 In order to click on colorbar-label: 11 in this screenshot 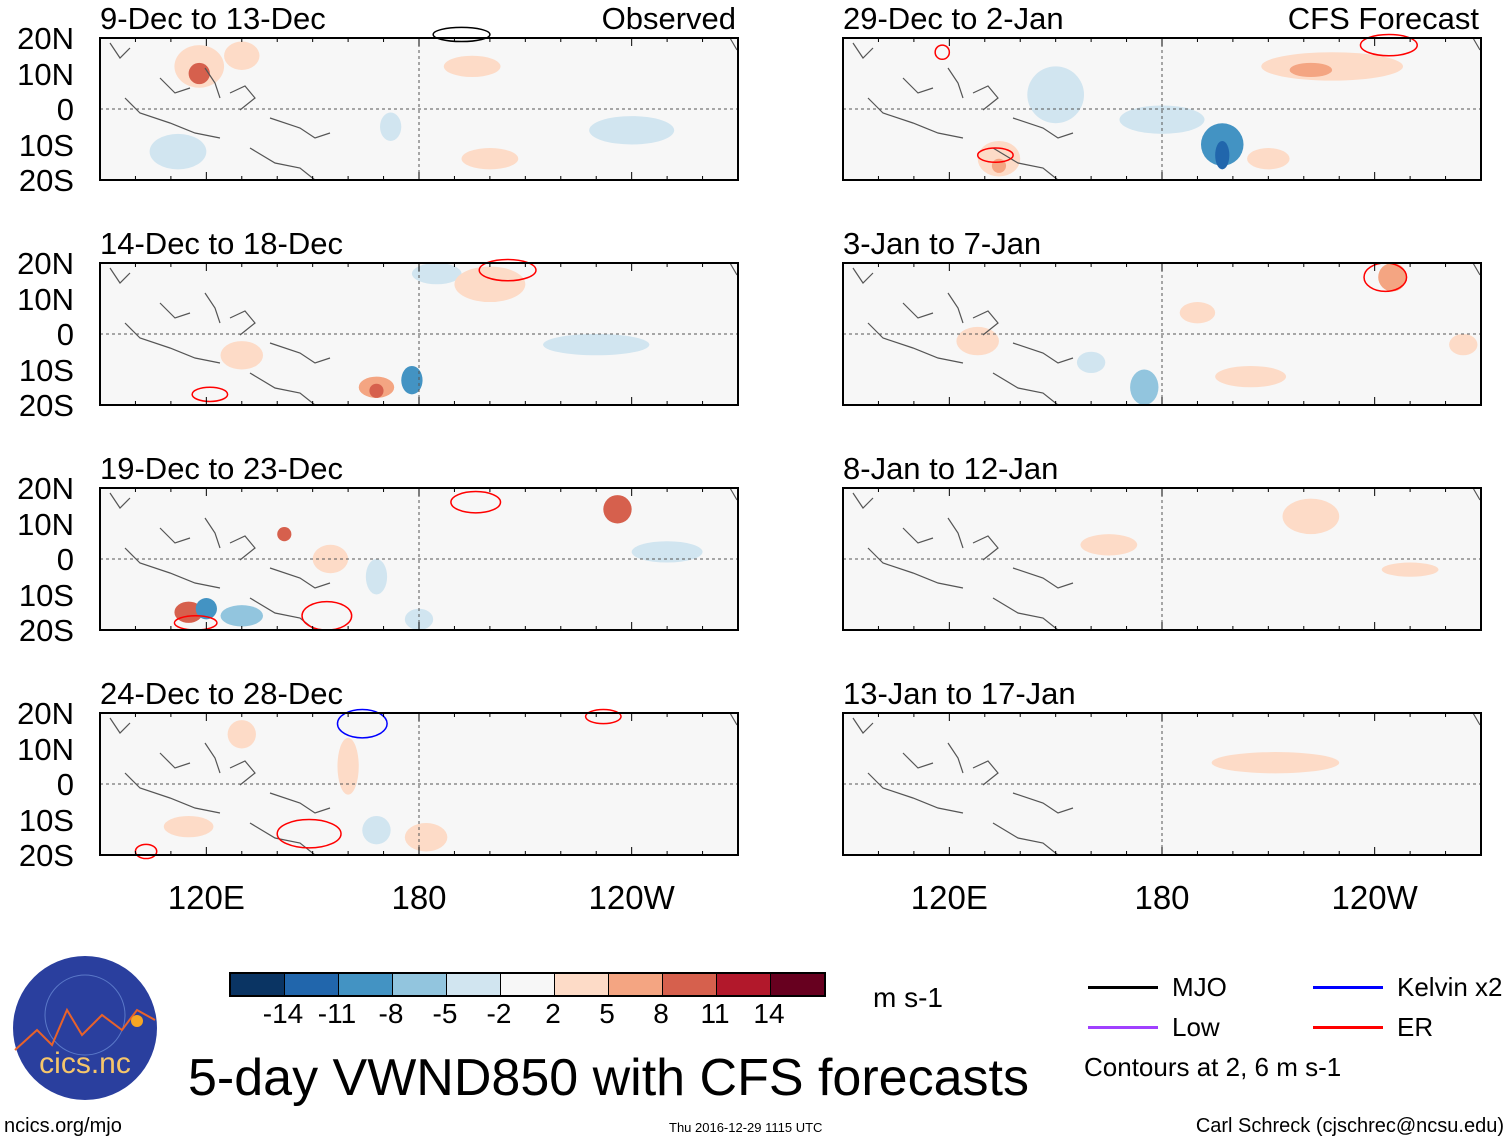, I will do `click(715, 1013)`.